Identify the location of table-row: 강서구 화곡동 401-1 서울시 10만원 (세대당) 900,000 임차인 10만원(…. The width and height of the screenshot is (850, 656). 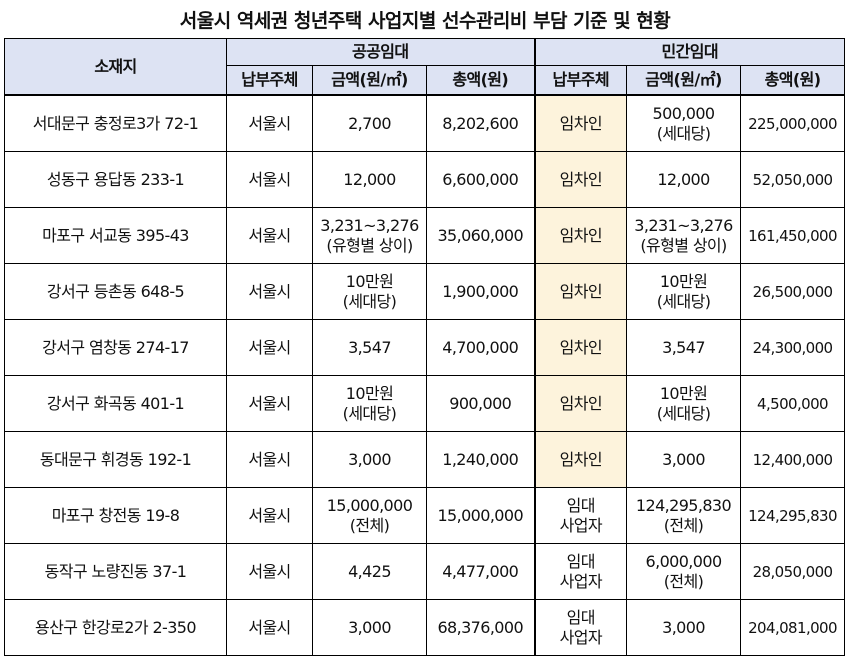
(425, 403).